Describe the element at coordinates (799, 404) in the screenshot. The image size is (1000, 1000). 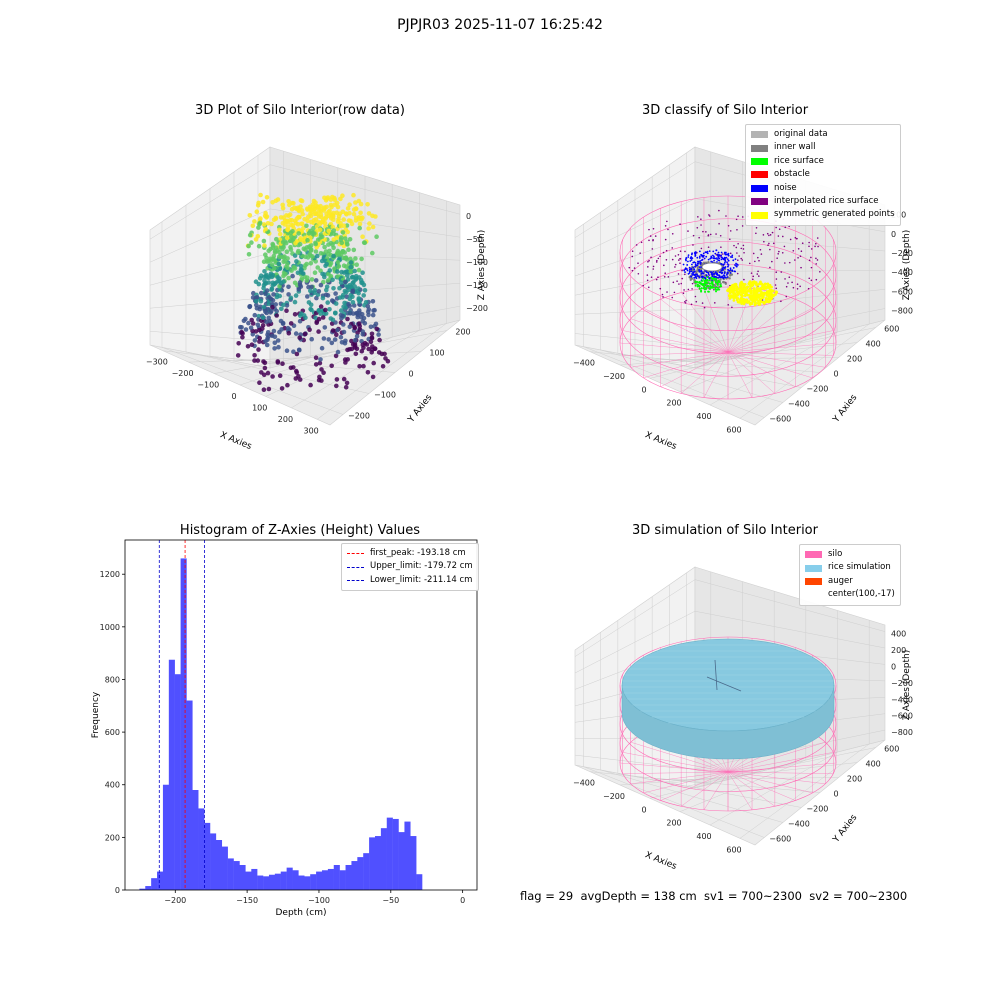
I see `plot2-ytick: −400` at that location.